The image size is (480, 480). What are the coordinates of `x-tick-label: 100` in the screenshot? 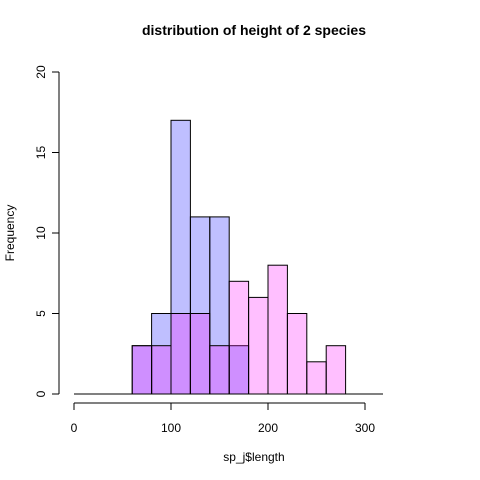 It's located at (171, 428).